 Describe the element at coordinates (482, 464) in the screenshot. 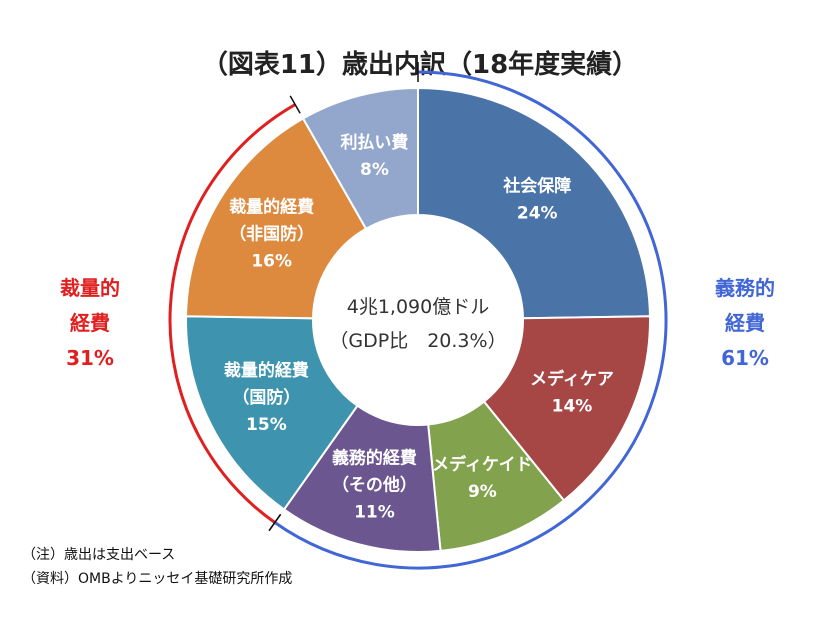

I see `slice-3-label: メディケイド` at that location.